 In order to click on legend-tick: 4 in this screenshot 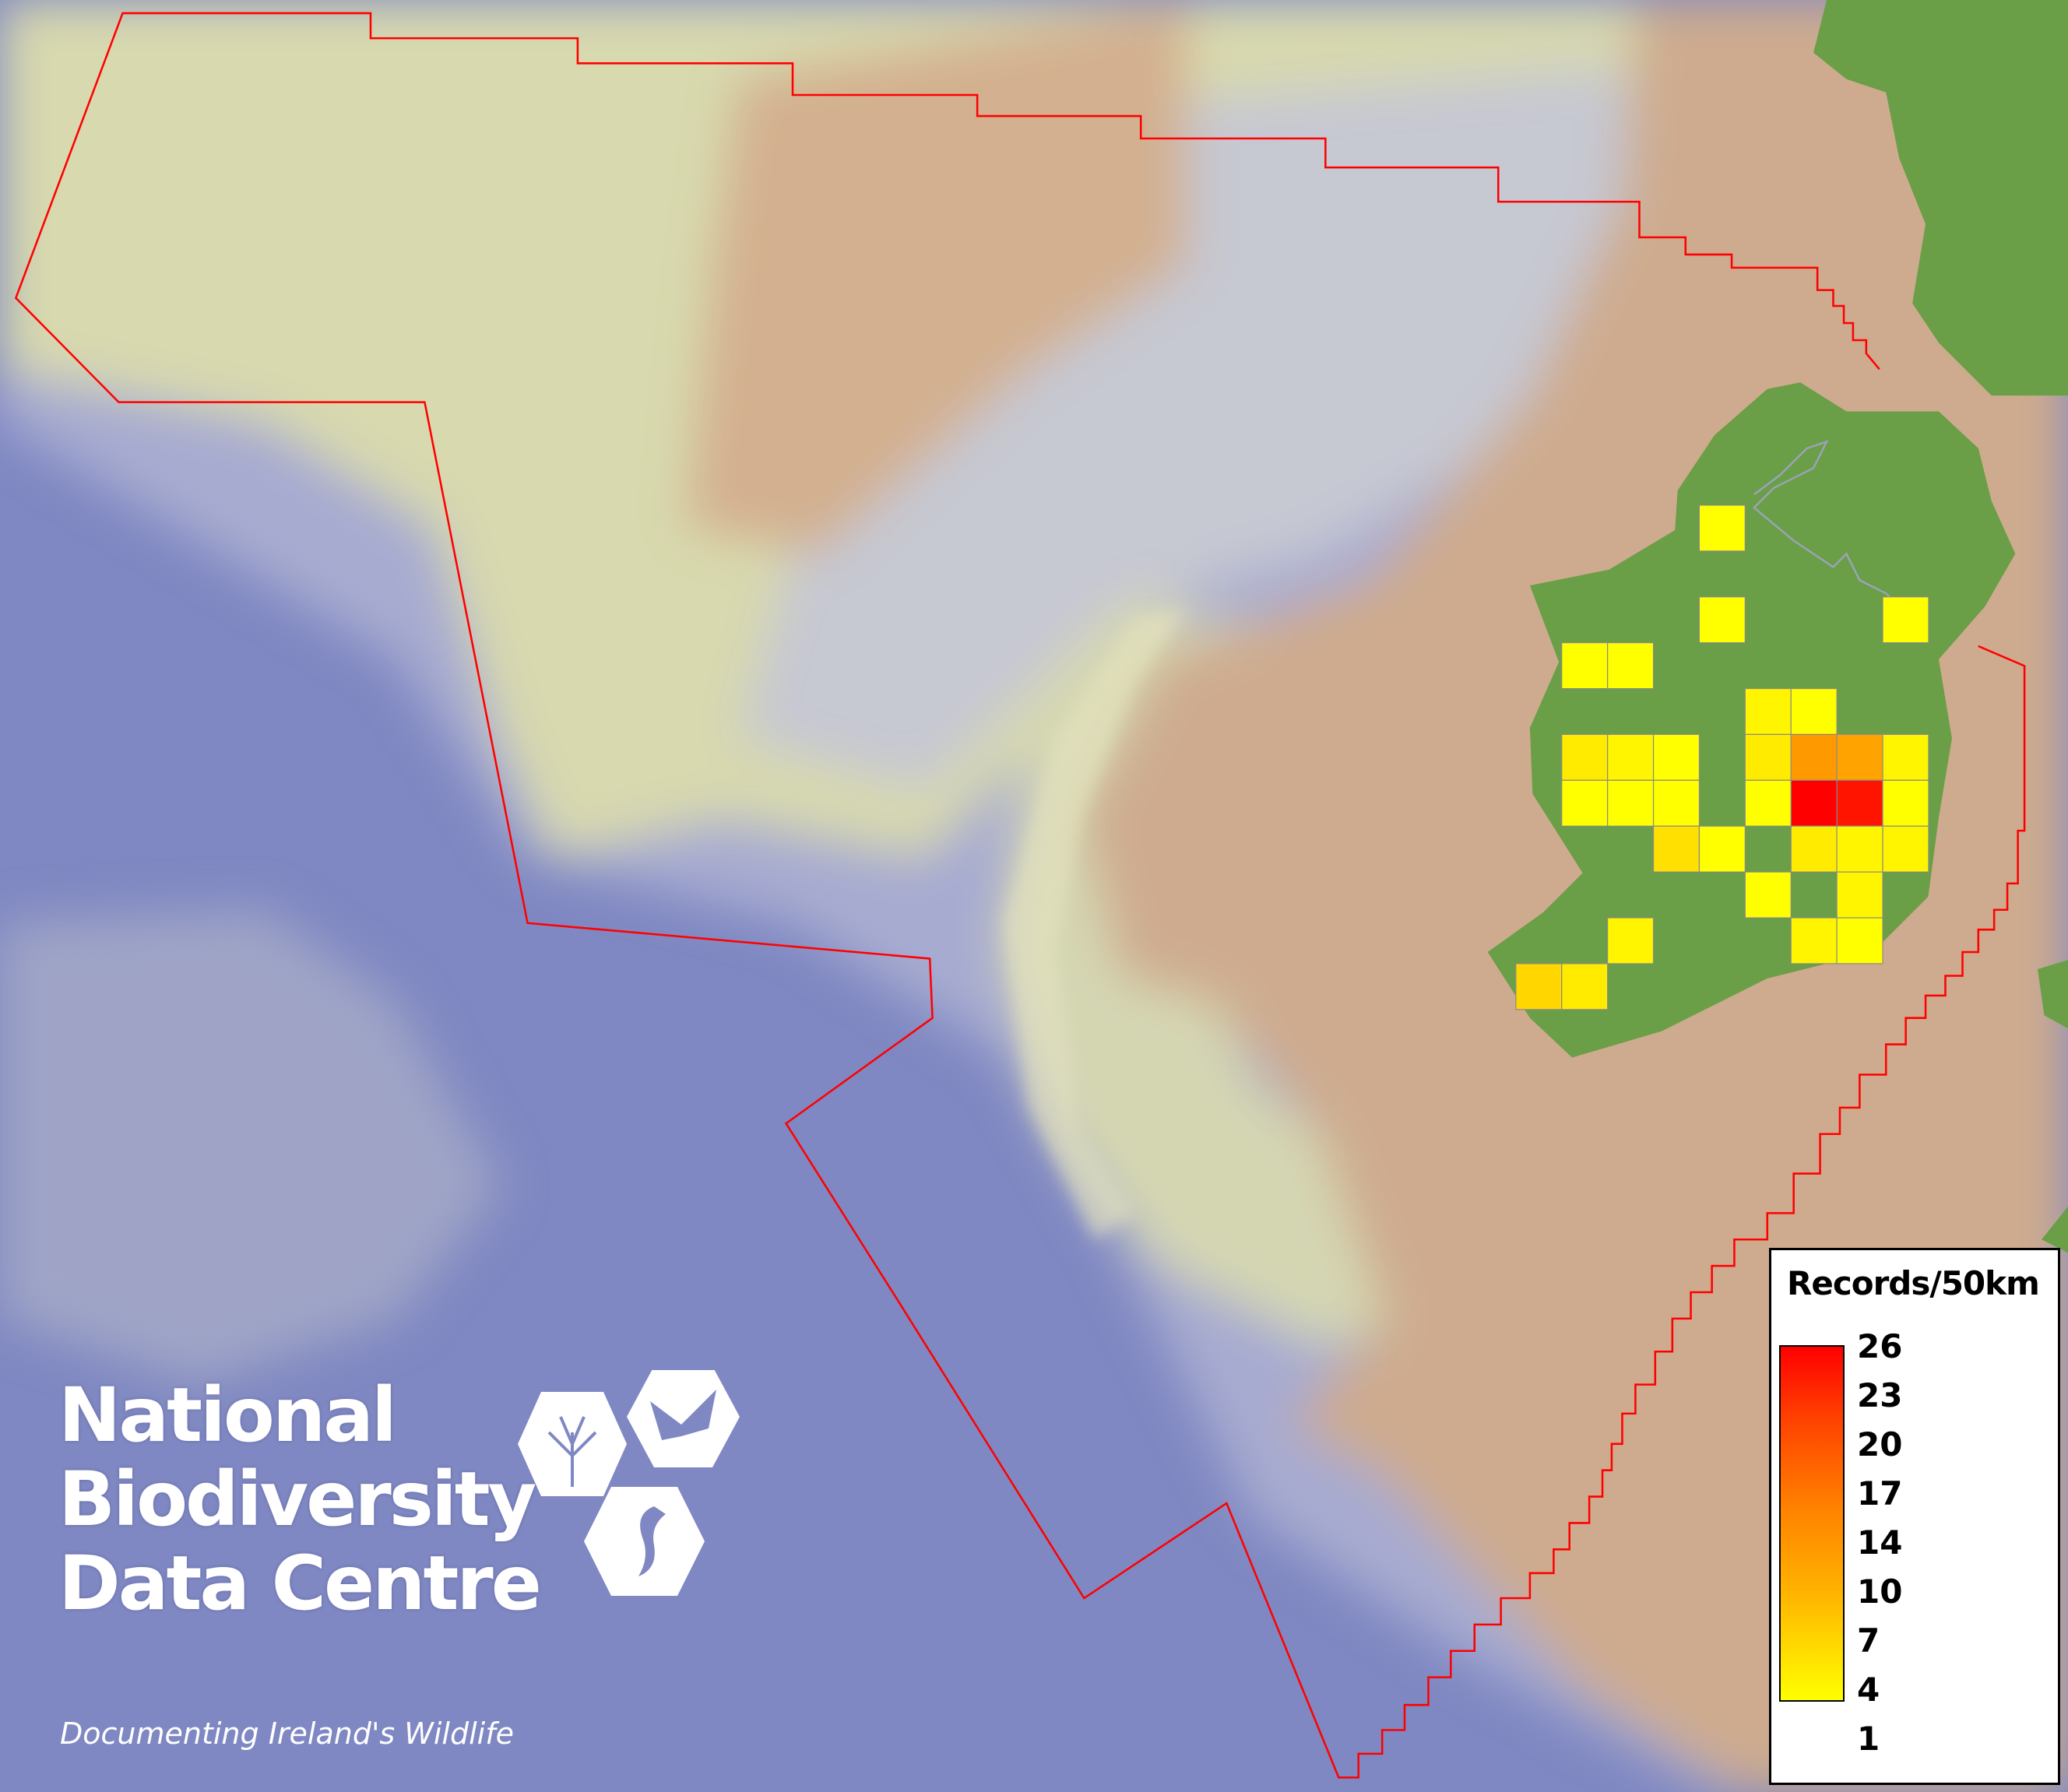, I will do `click(1869, 1690)`.